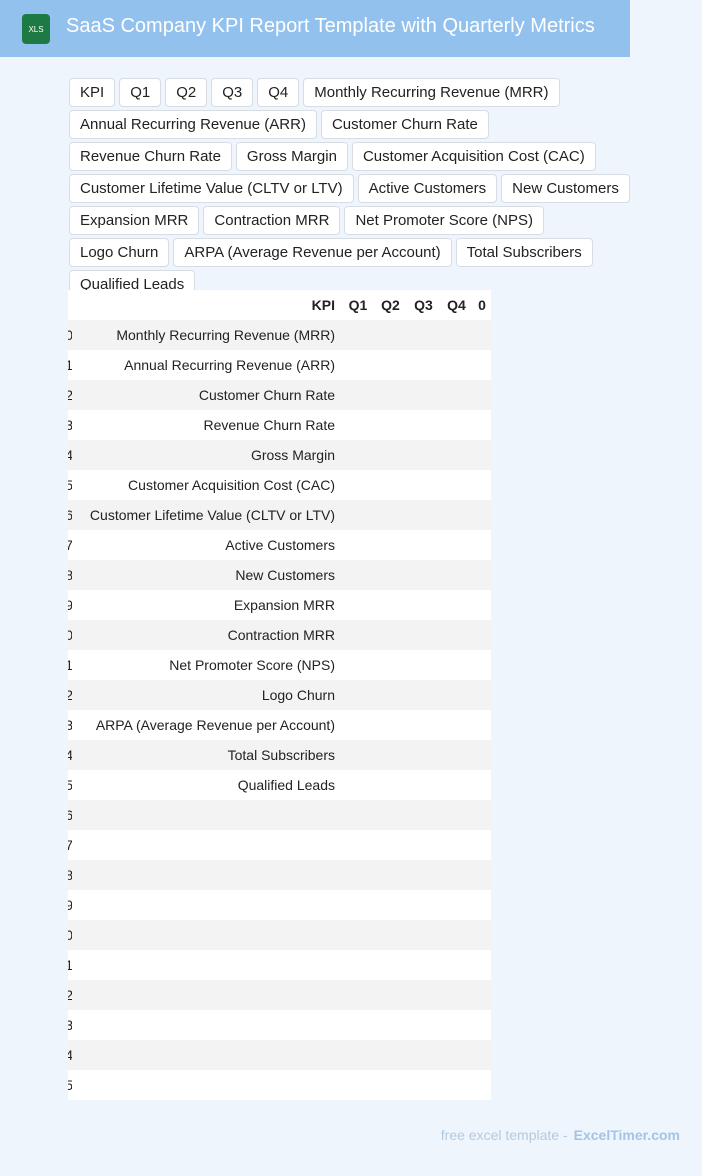 This screenshot has width=702, height=1176. What do you see at coordinates (232, 92) in the screenshot?
I see `tag-button: Q3` at bounding box center [232, 92].